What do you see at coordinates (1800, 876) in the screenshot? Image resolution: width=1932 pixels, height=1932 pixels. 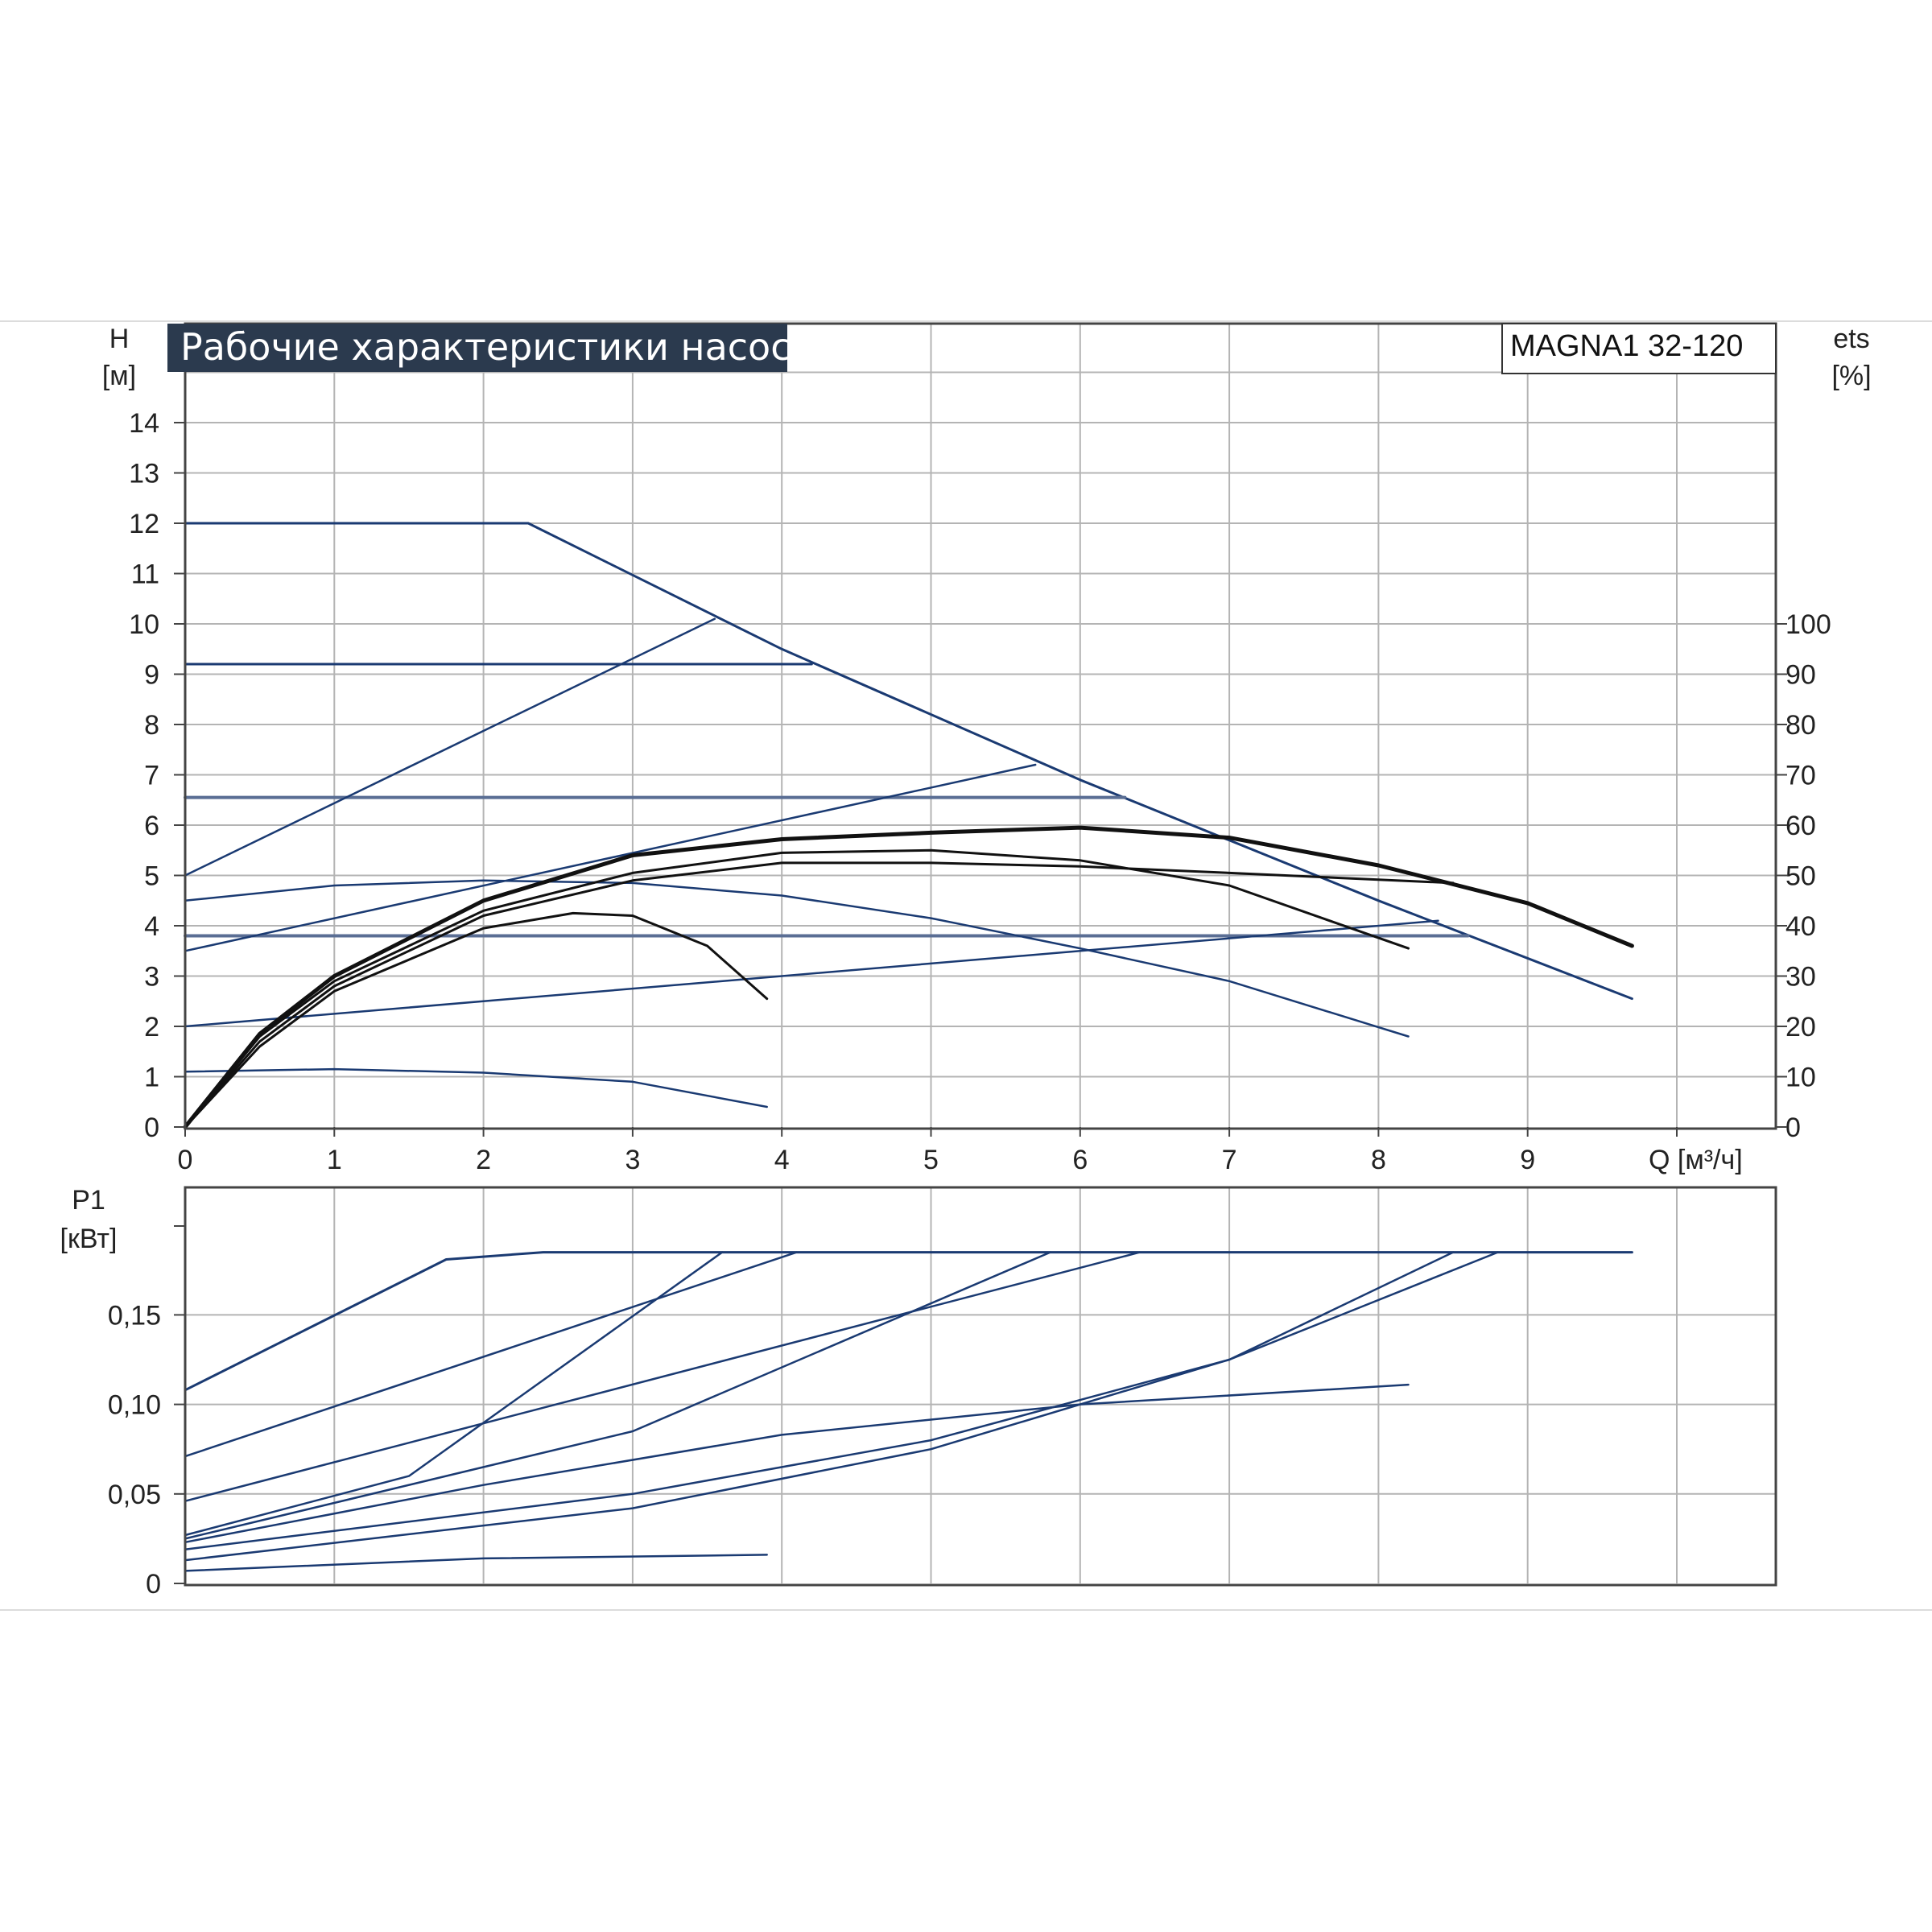 I see `y2-tick-label: 50` at bounding box center [1800, 876].